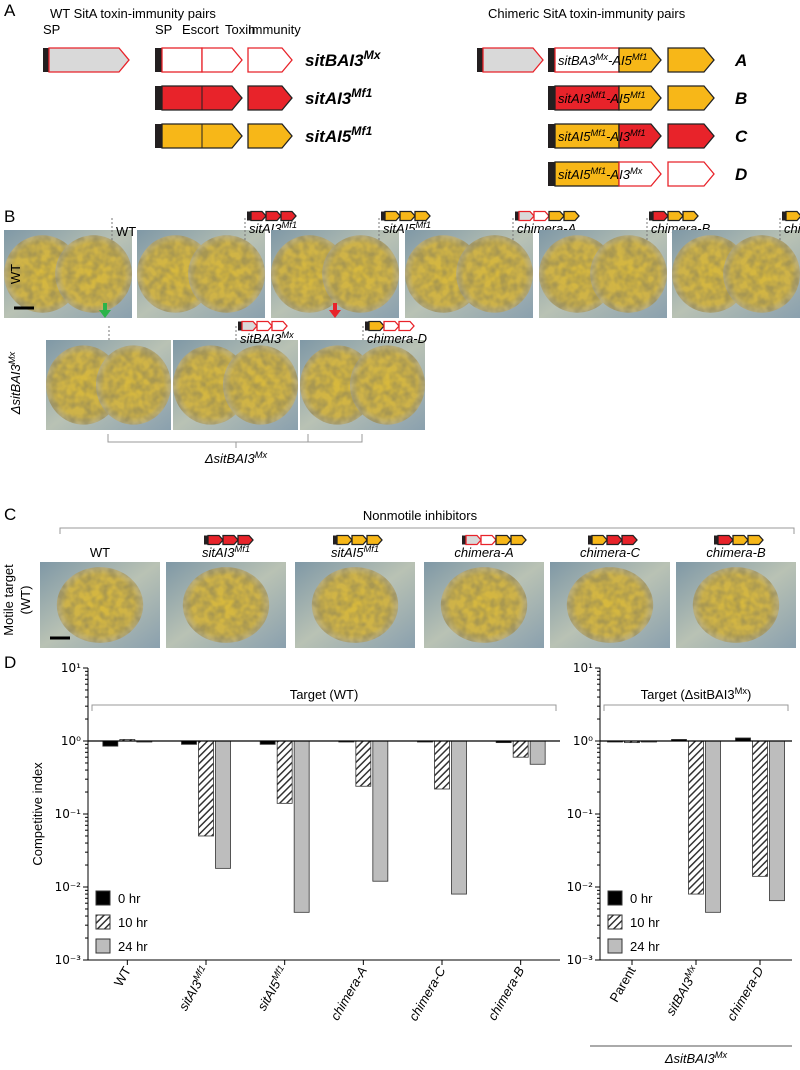 Image resolution: width=800 pixels, height=1070 pixels. Describe the element at coordinates (129, 898) in the screenshot. I see `legend-label: 0 hr` at that location.